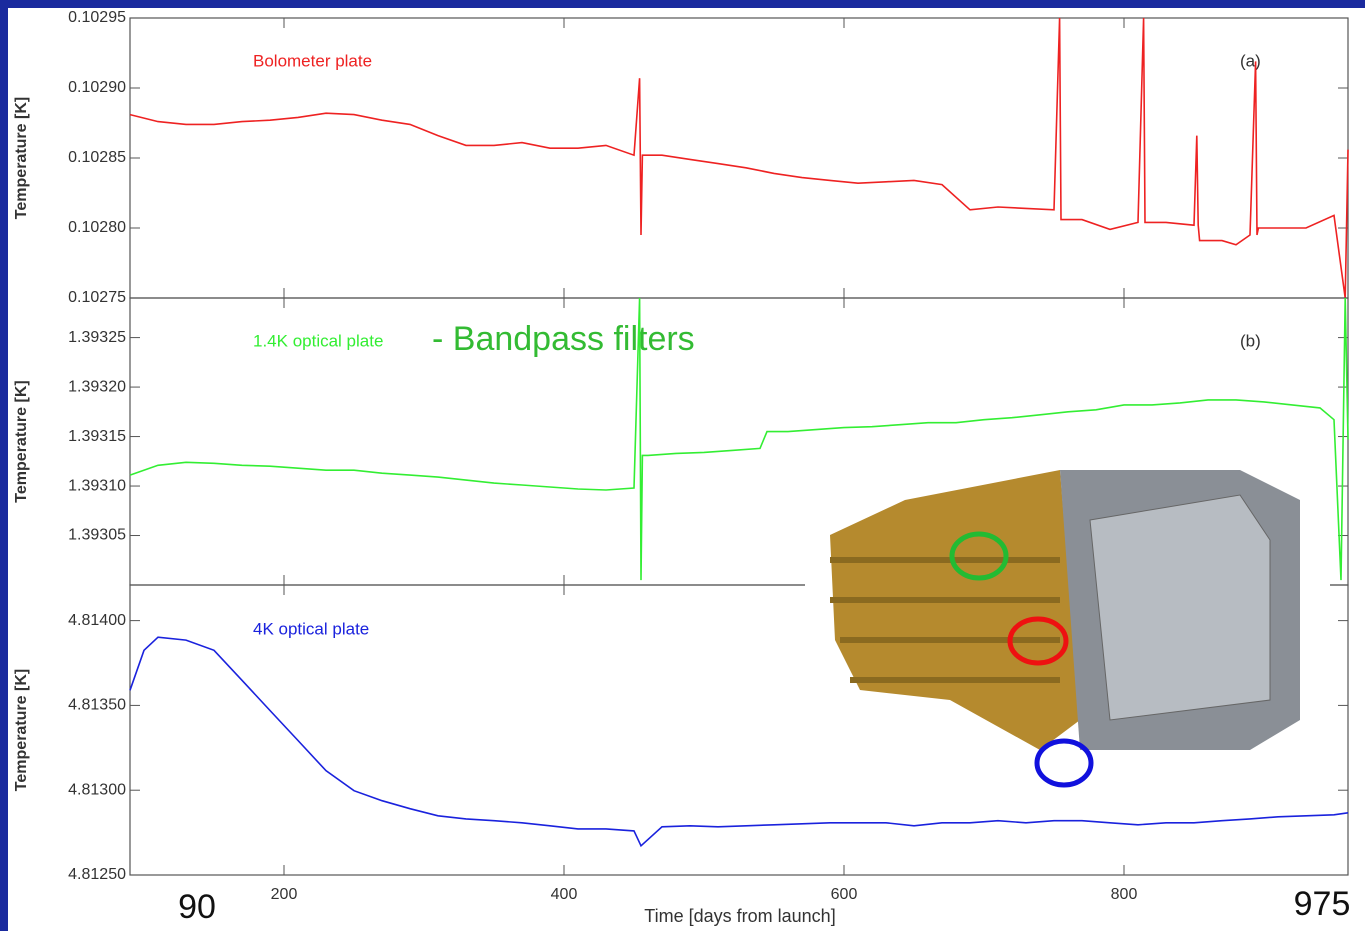 This screenshot has height=931, width=1365. Describe the element at coordinates (563, 339) in the screenshot. I see `annotation: - Bandpass filters` at that location.